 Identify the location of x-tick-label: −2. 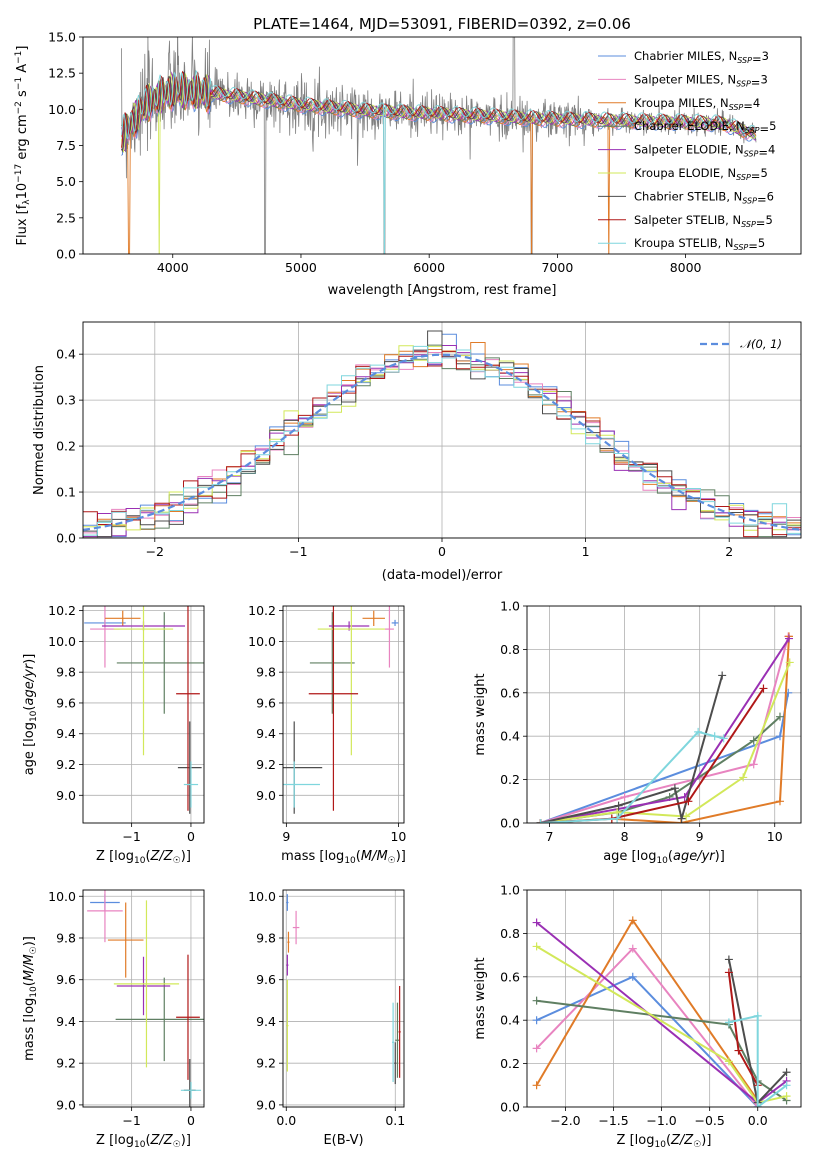
(155, 551).